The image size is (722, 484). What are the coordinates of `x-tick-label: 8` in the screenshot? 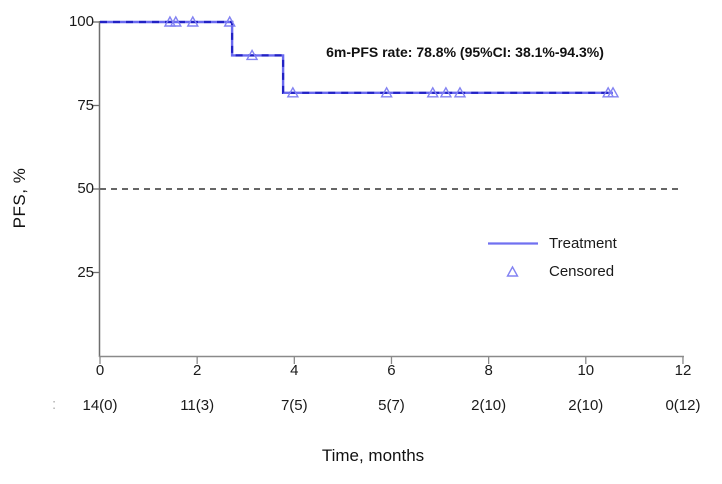 It's located at (488, 370).